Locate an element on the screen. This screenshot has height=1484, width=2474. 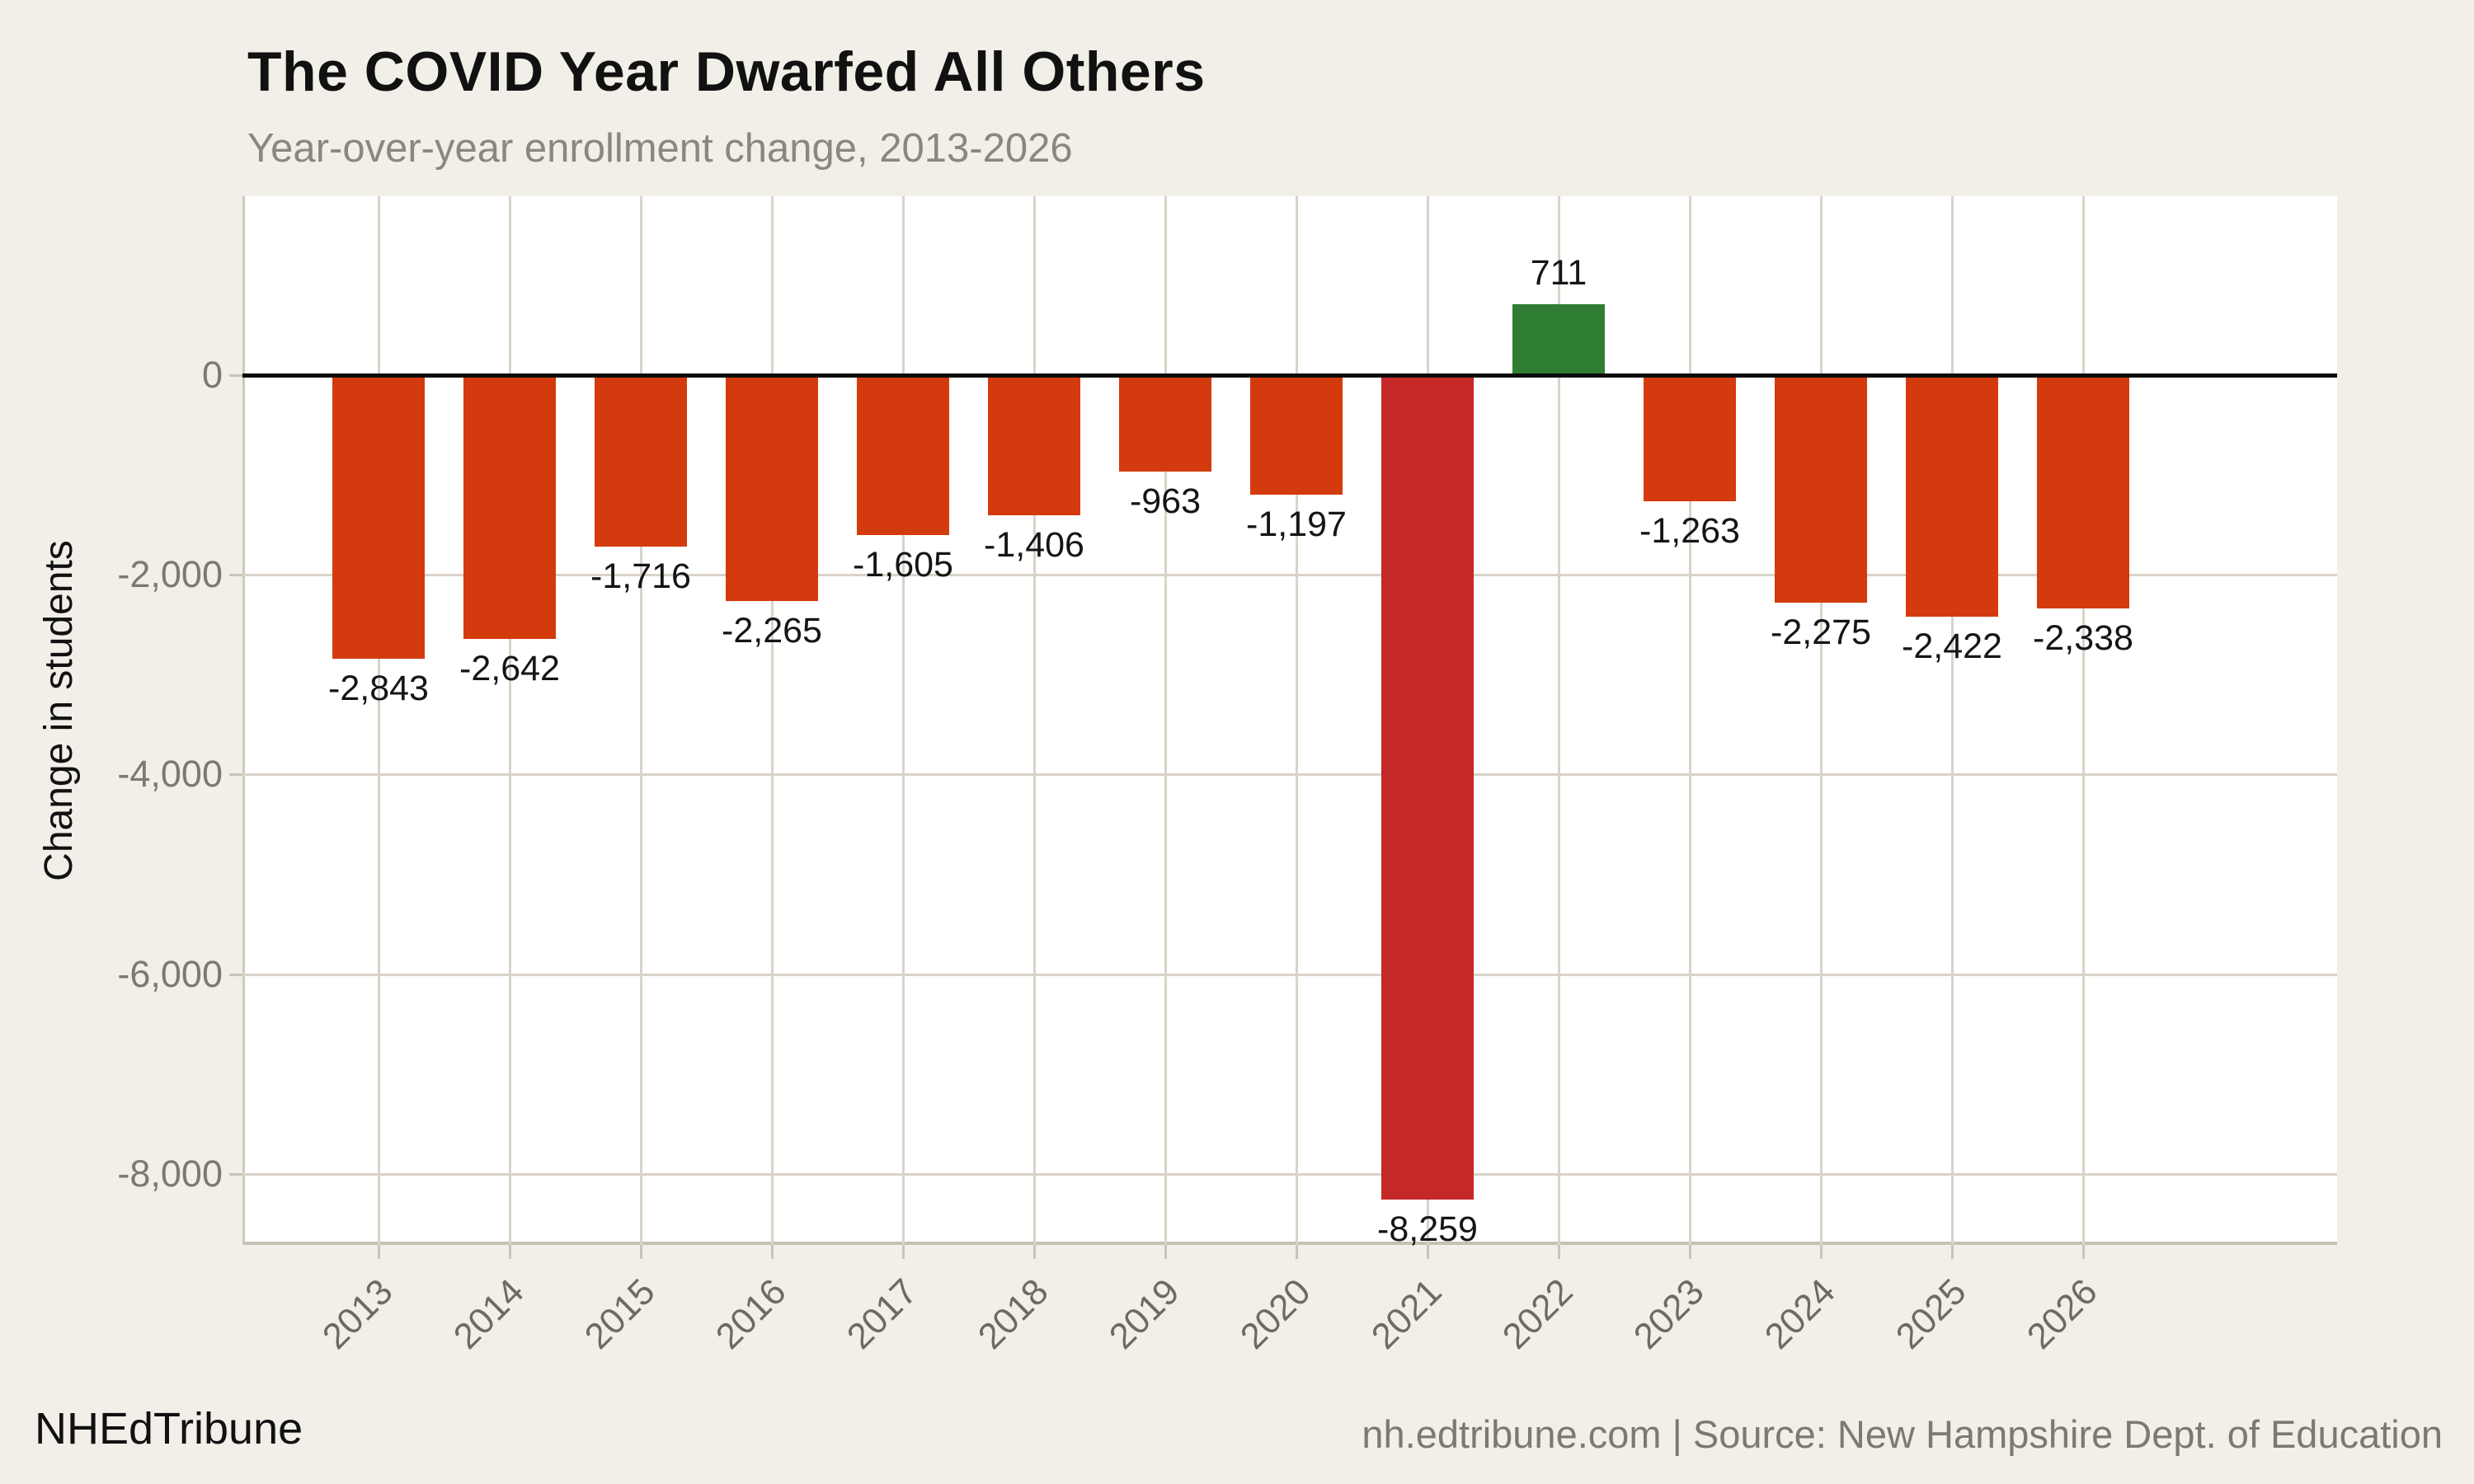
bar-value-label: -1,716 is located at coordinates (640, 576).